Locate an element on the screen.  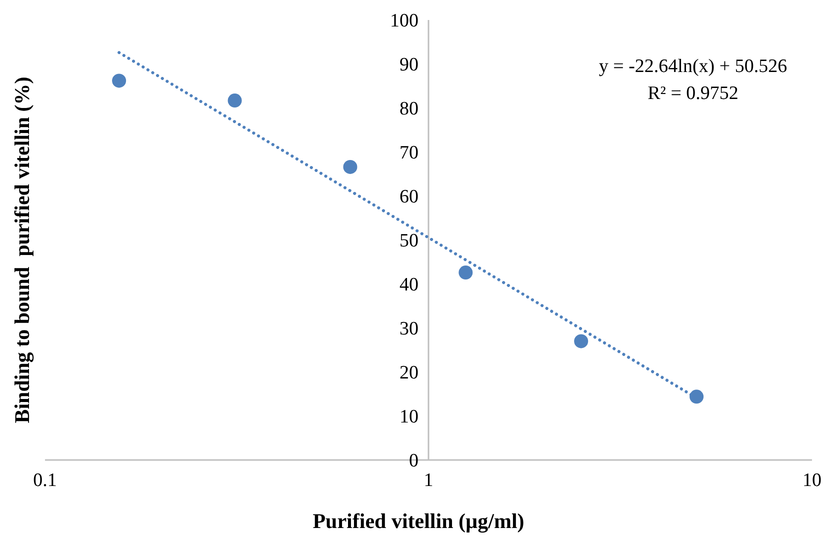
y-tick-label: 70 is located at coordinates (409, 153).